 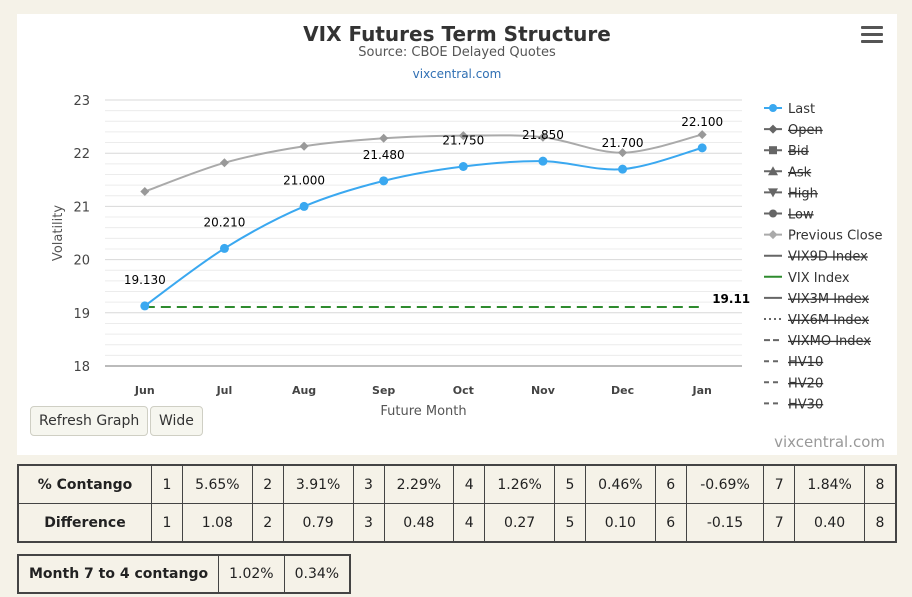 What do you see at coordinates (457, 52) in the screenshot?
I see `chart-subtitle: Source: CBOE Delayed Quotes` at bounding box center [457, 52].